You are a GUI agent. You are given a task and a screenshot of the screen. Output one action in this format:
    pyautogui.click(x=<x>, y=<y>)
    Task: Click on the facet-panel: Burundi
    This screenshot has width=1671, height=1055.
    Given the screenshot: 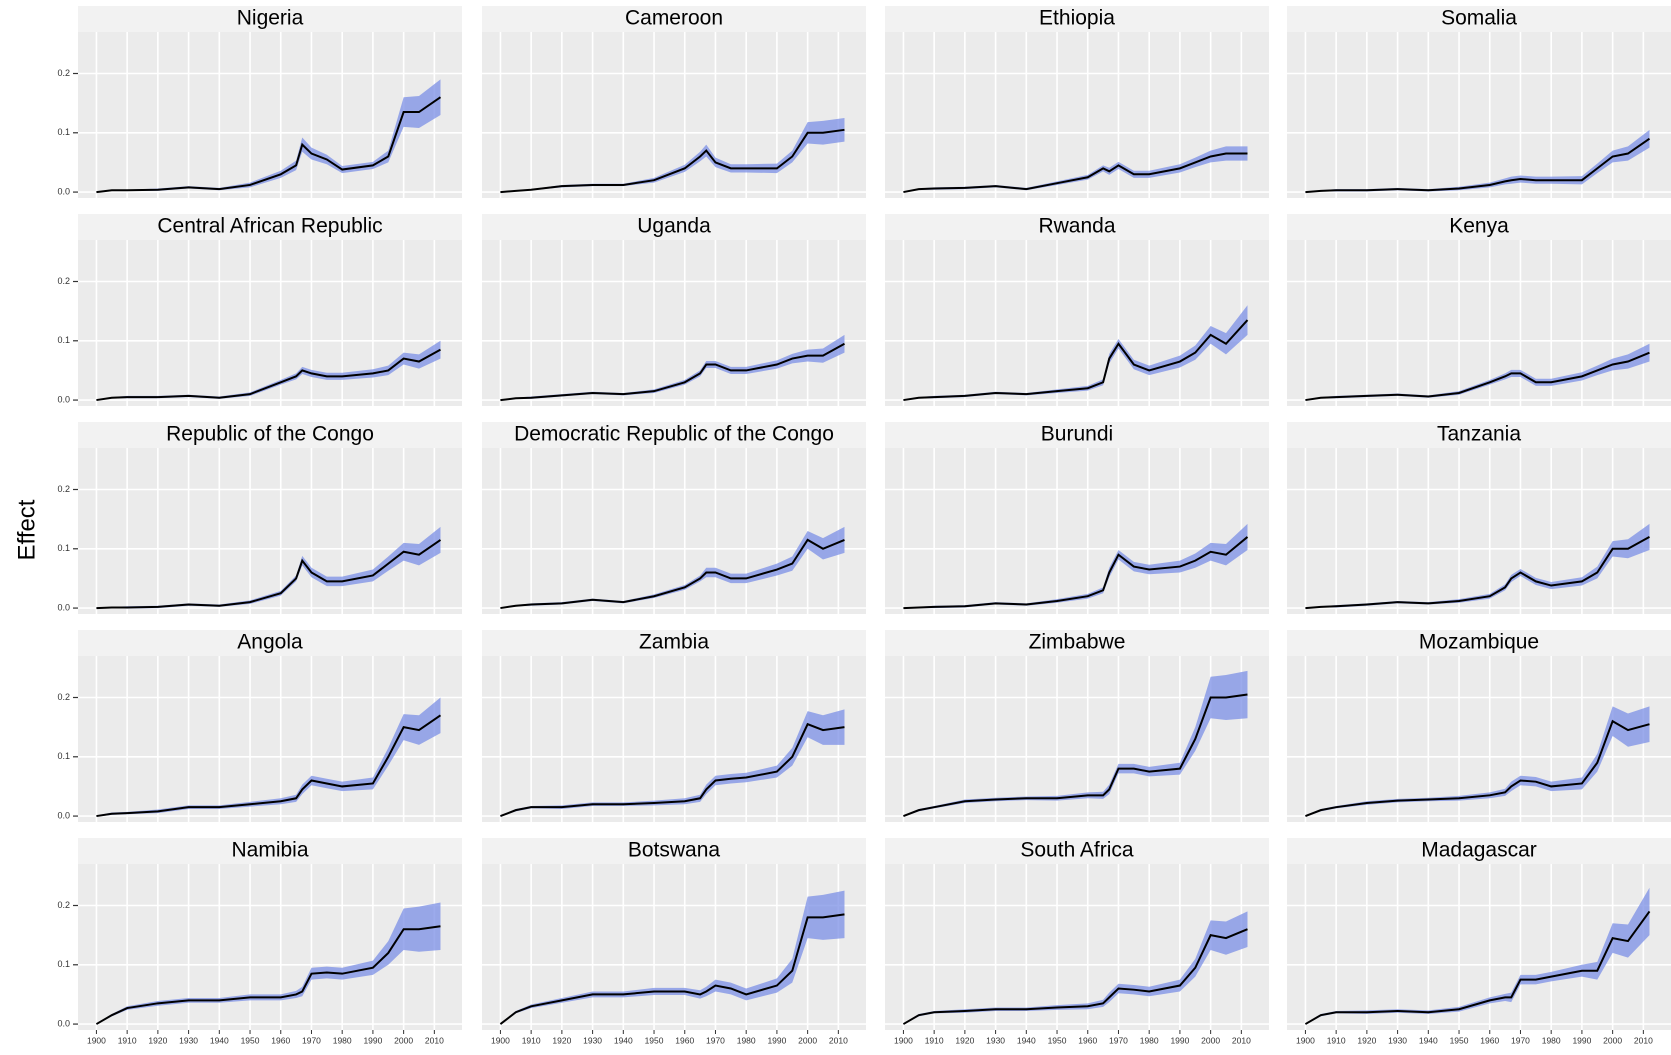 What is the action you would take?
    pyautogui.click(x=1077, y=518)
    